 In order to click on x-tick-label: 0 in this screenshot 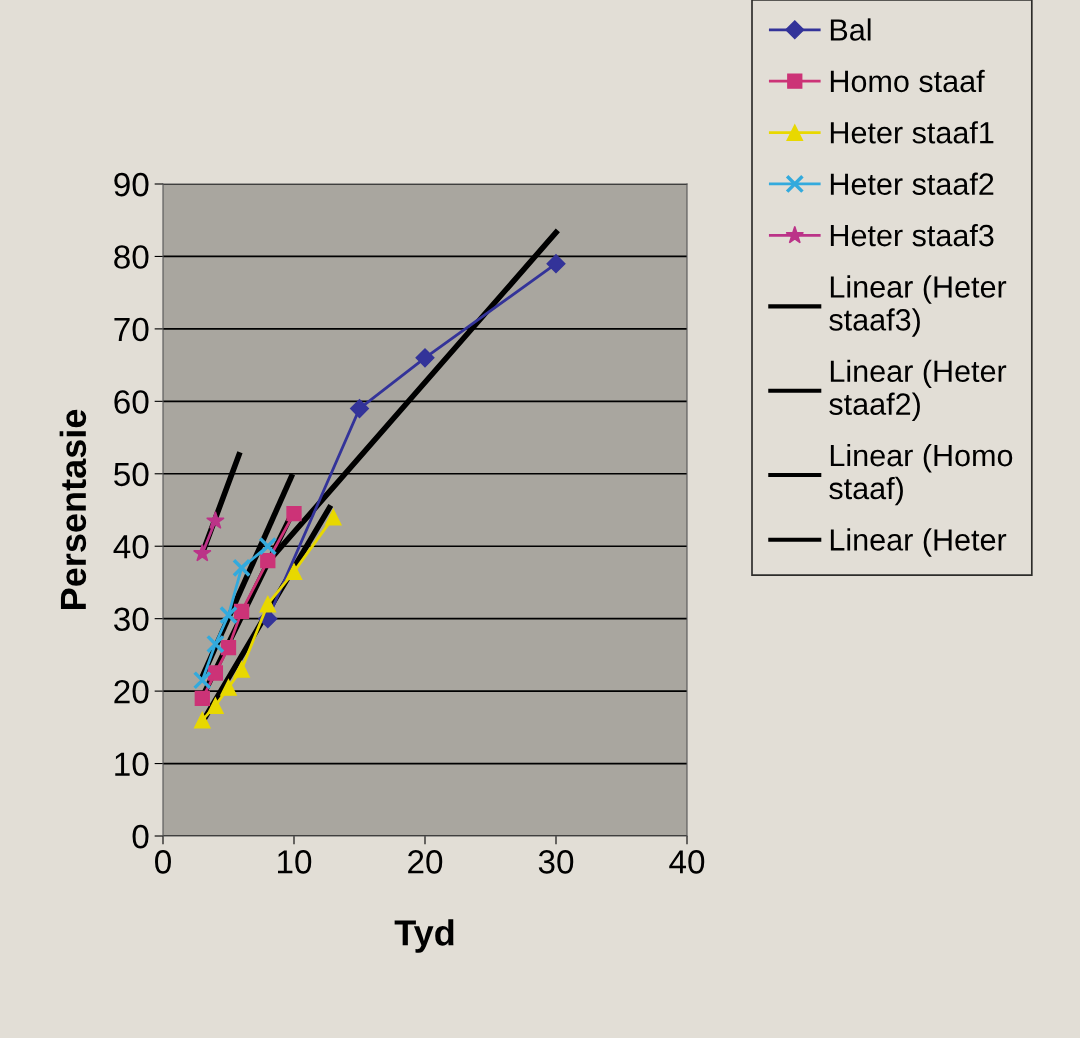, I will do `click(163, 862)`.